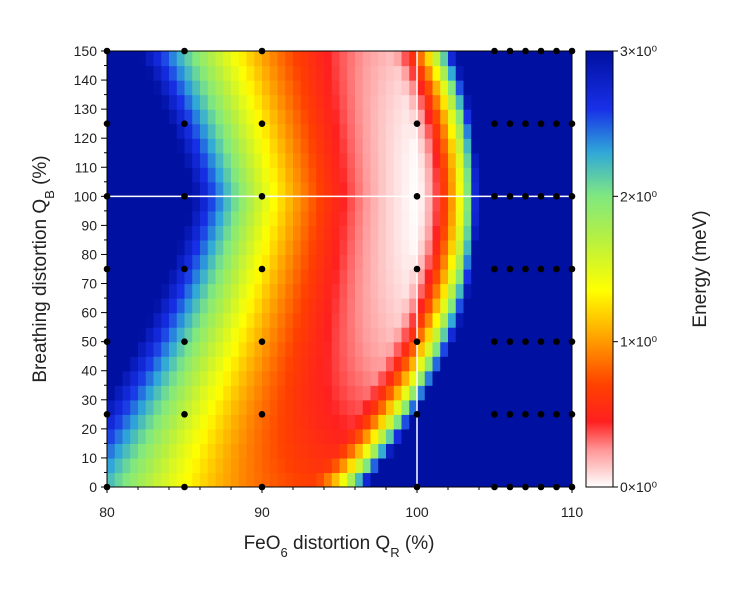 The height and width of the screenshot is (594, 750). I want to click on x-axis-label: FeO6 distortion QR (%), so click(339, 546).